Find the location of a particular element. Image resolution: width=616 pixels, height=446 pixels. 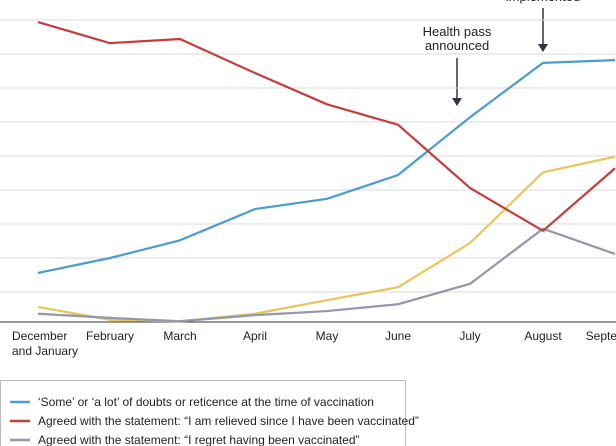

annotation: Health pass is located at coordinates (457, 31).